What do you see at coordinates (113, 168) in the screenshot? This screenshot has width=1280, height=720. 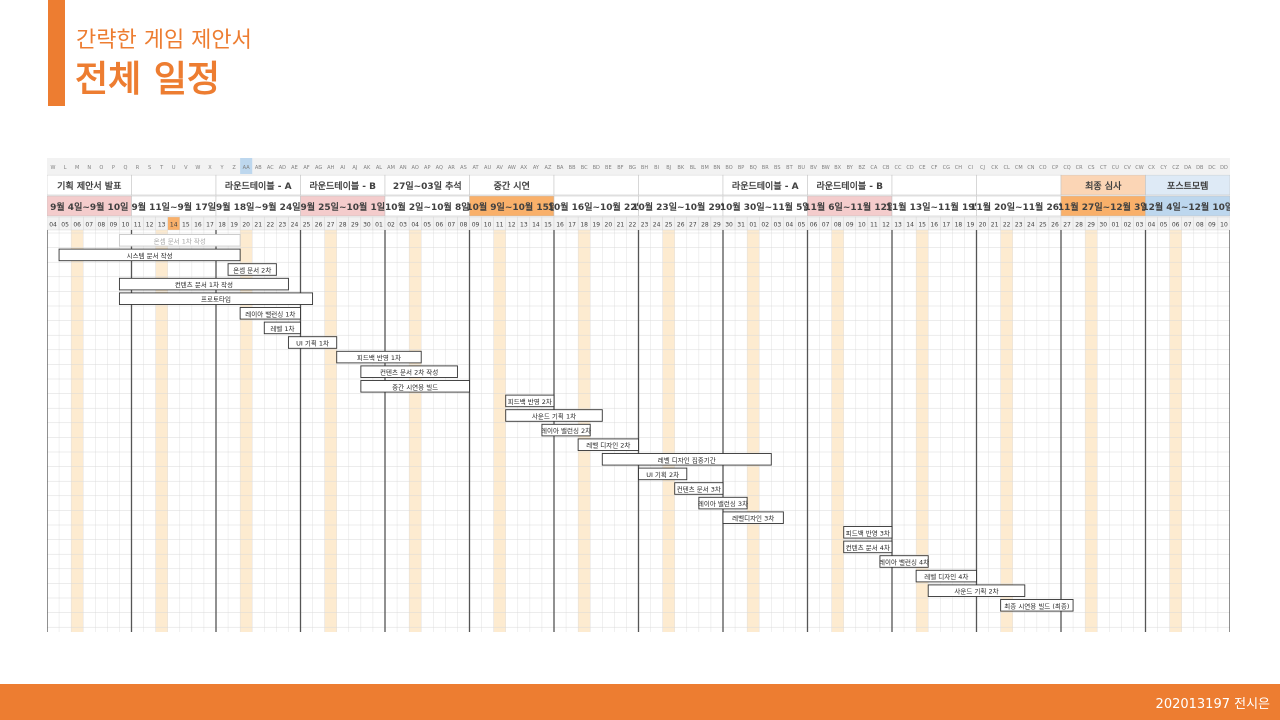 I see `column-letter: P` at bounding box center [113, 168].